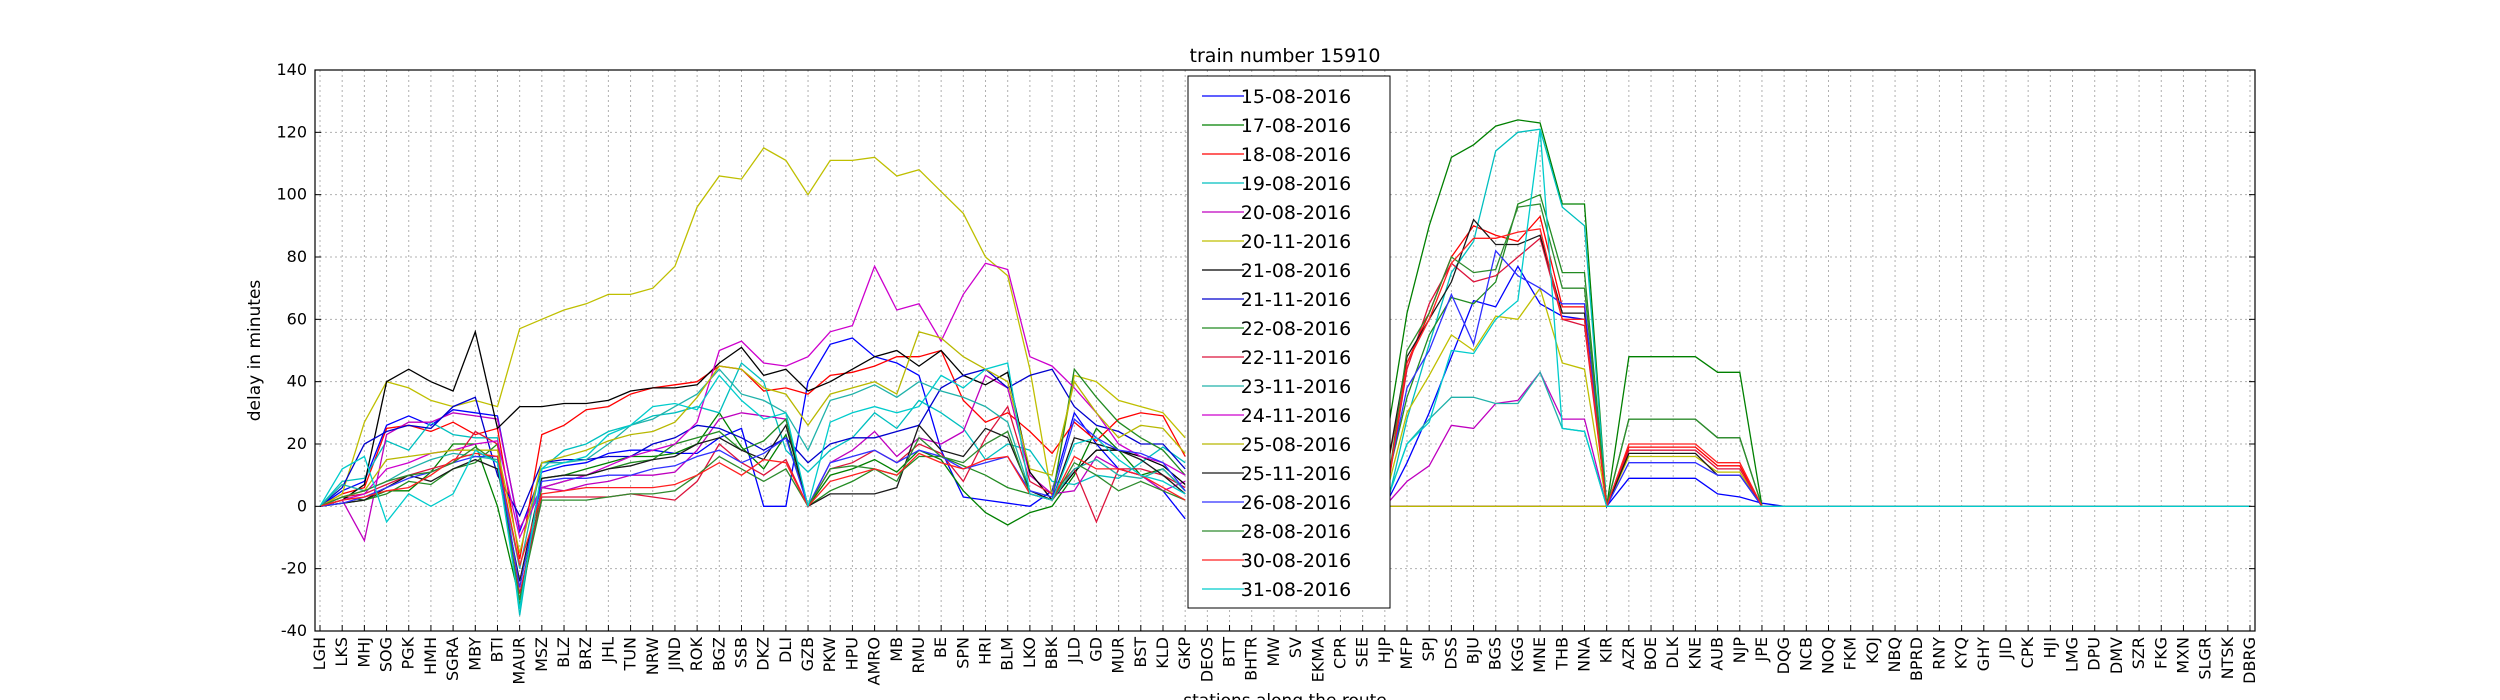 The width and height of the screenshot is (2500, 700). Describe the element at coordinates (255, 351) in the screenshot. I see `y-axis-label: delay in minutes` at that location.